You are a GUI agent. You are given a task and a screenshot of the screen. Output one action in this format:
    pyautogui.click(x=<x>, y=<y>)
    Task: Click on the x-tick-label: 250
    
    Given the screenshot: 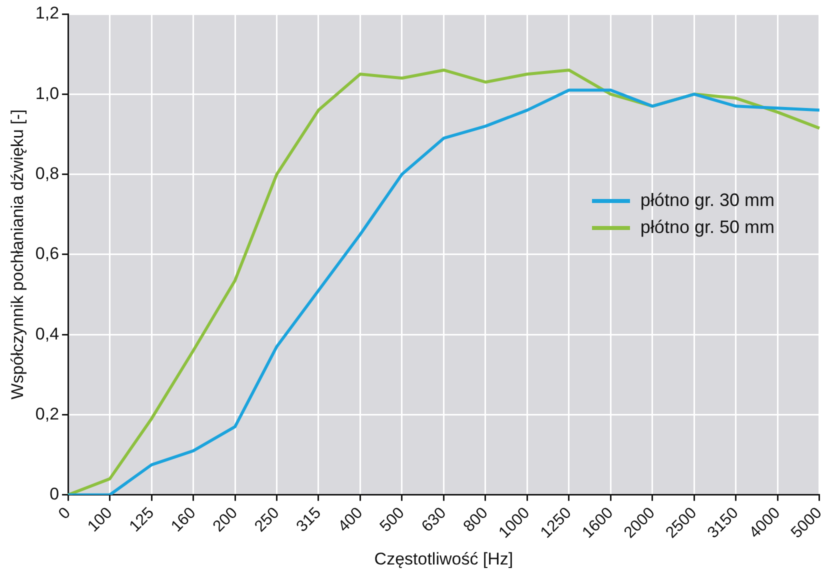 What is the action you would take?
    pyautogui.click(x=267, y=520)
    